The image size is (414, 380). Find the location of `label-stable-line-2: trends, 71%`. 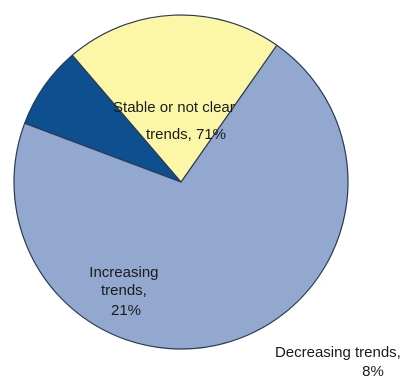

label-stable-line-2: trends, 71% is located at coordinates (186, 134).